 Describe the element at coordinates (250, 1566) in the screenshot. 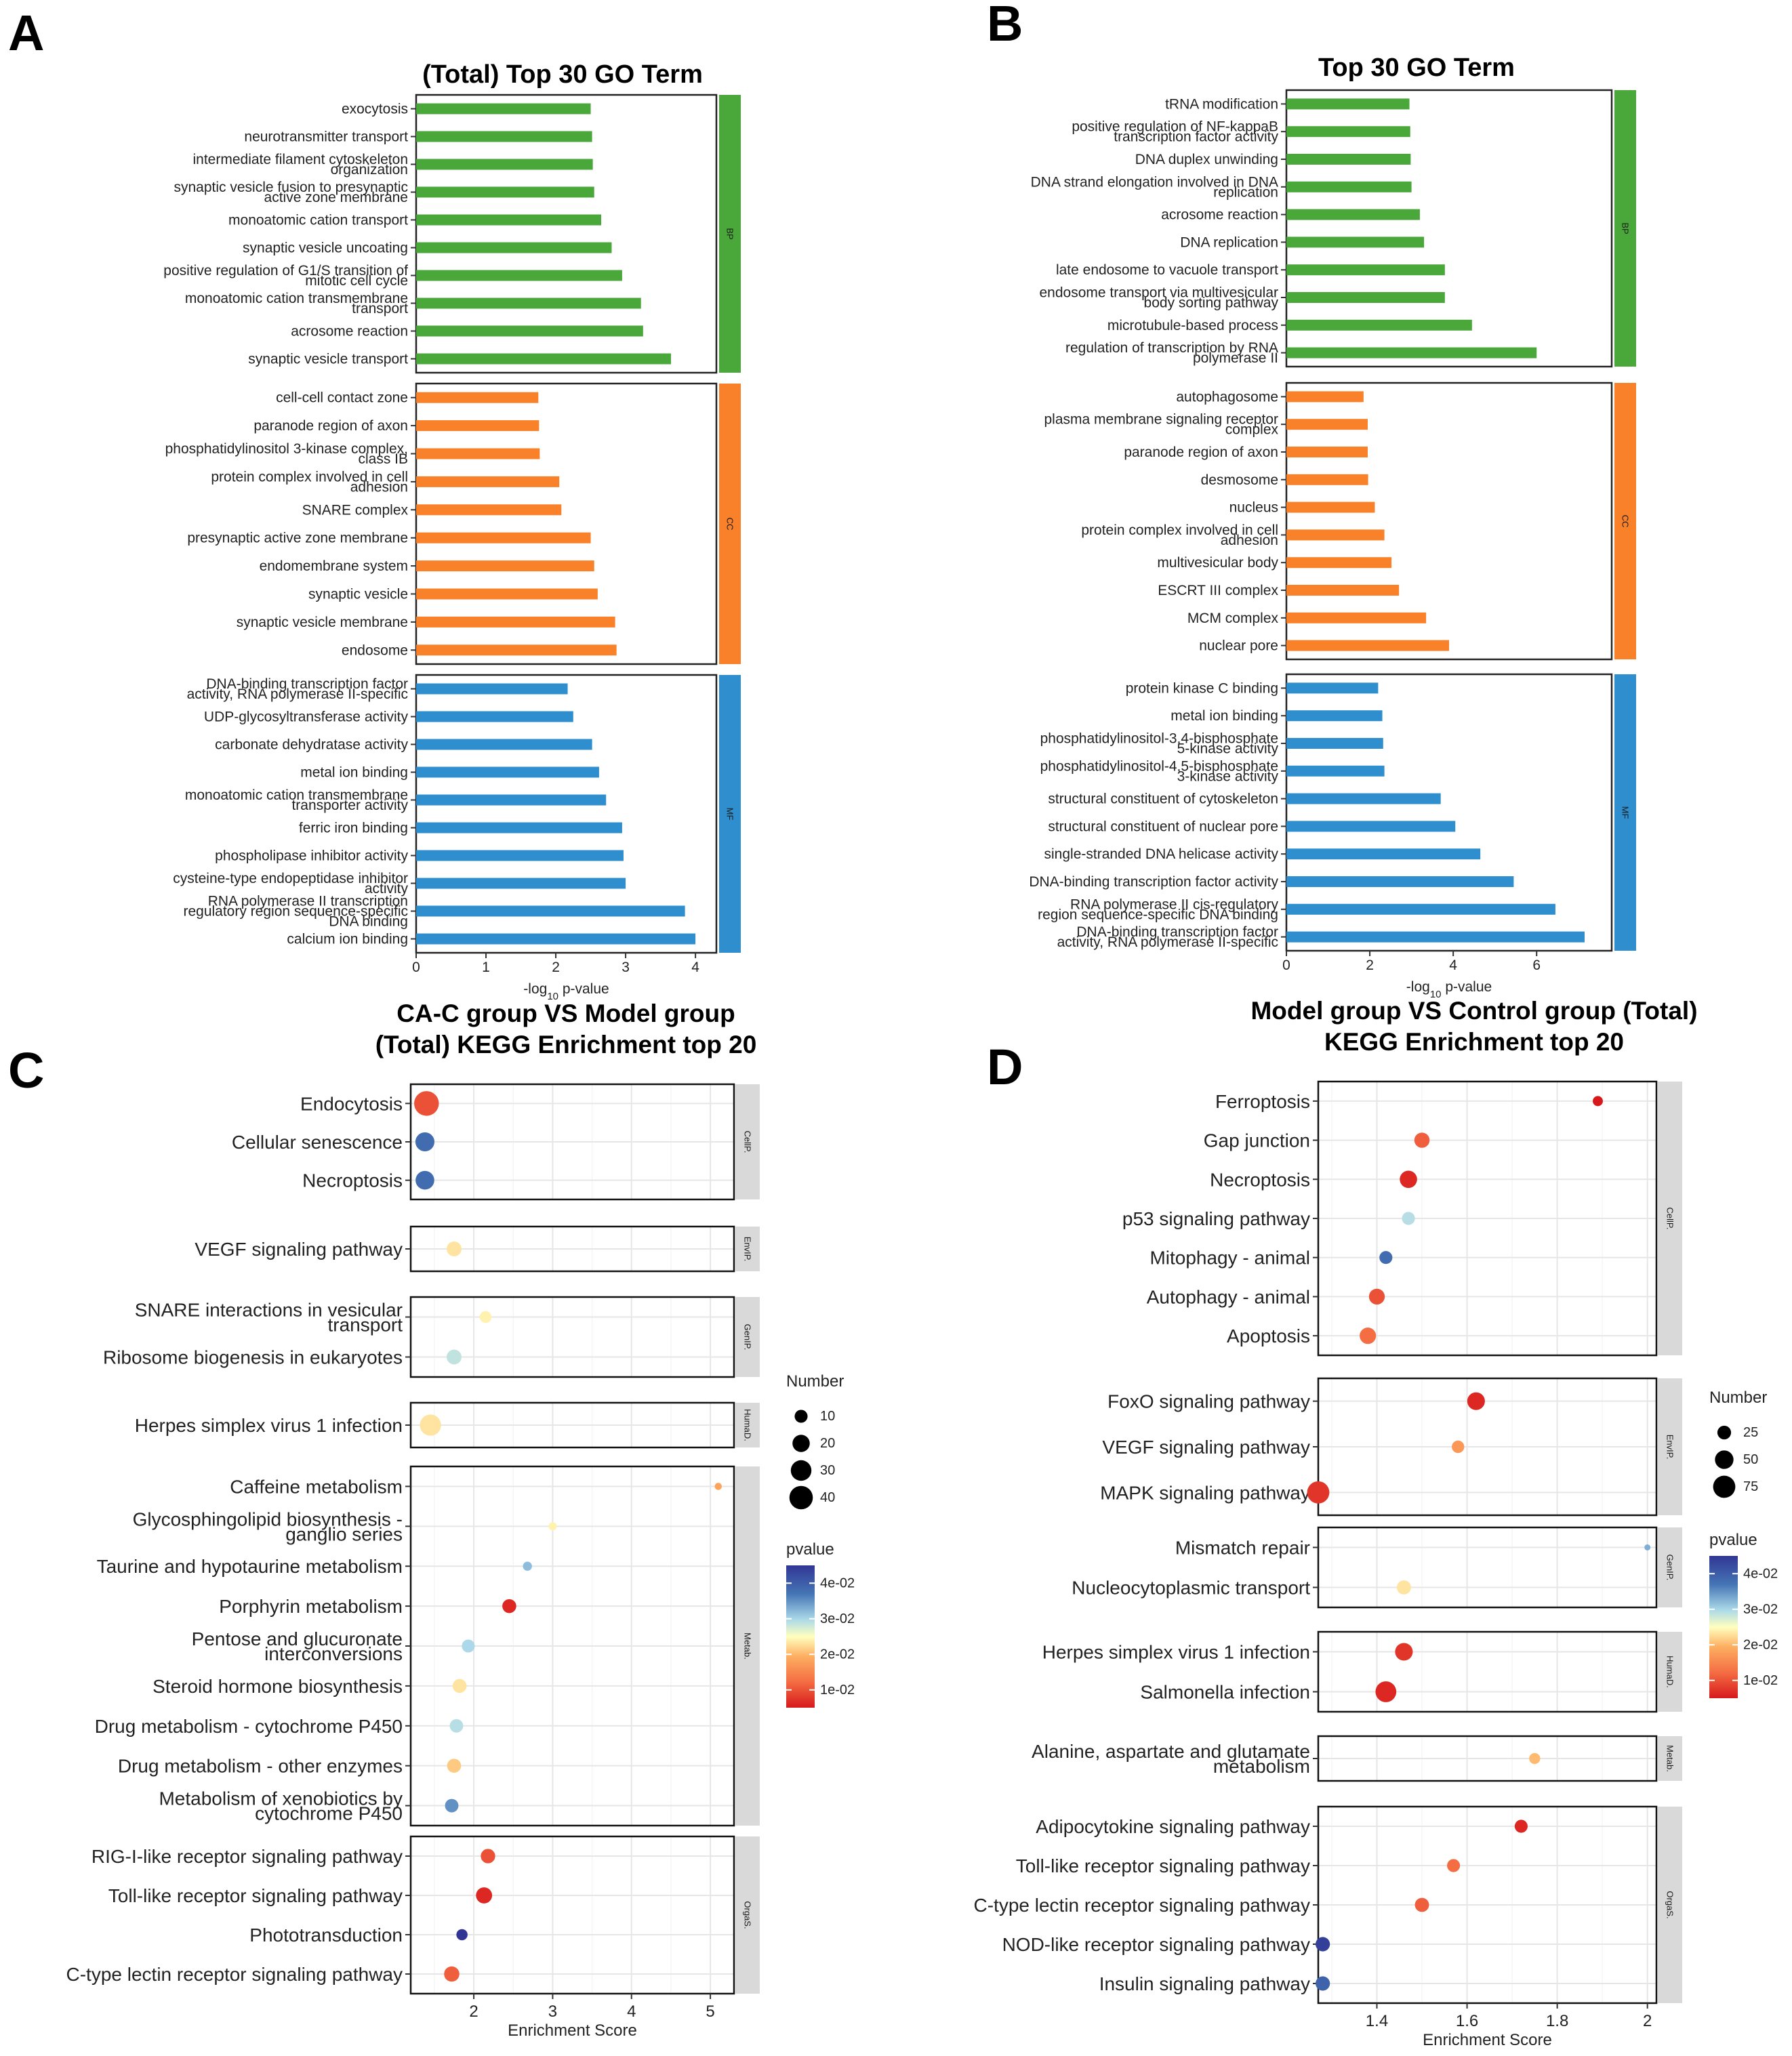

I see `pathway-label: Taurine and hypotaurine metabolism` at that location.